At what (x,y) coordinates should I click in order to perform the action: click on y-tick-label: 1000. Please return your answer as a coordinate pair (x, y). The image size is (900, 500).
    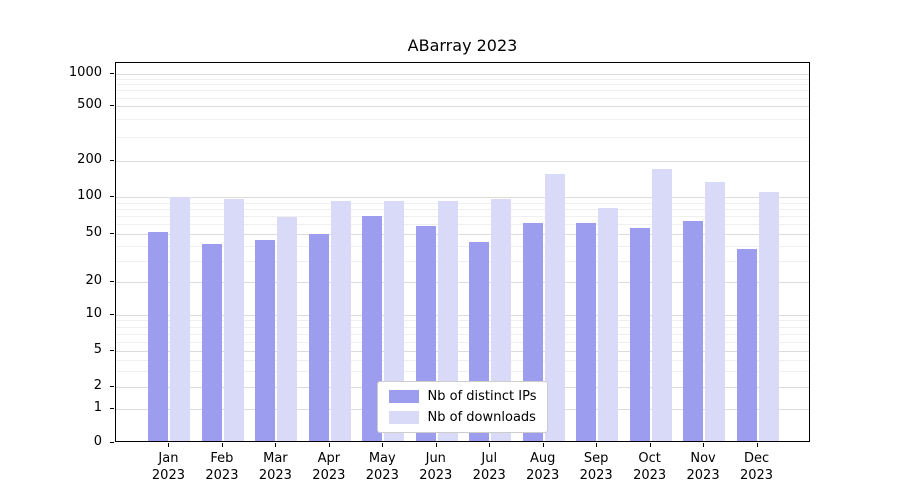
    Looking at the image, I should click on (85, 72).